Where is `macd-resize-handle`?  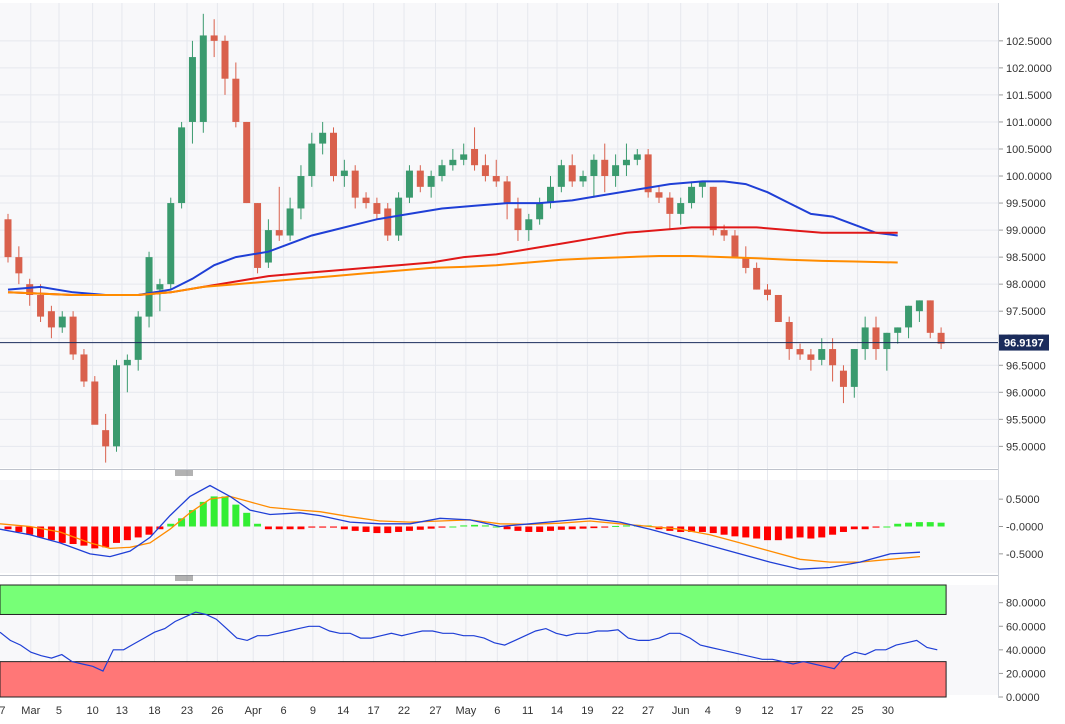
macd-resize-handle is located at coordinates (184, 473).